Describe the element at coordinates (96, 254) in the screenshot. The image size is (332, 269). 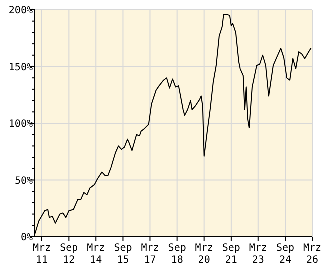
I see `x-tick-label: Mrz 14` at that location.